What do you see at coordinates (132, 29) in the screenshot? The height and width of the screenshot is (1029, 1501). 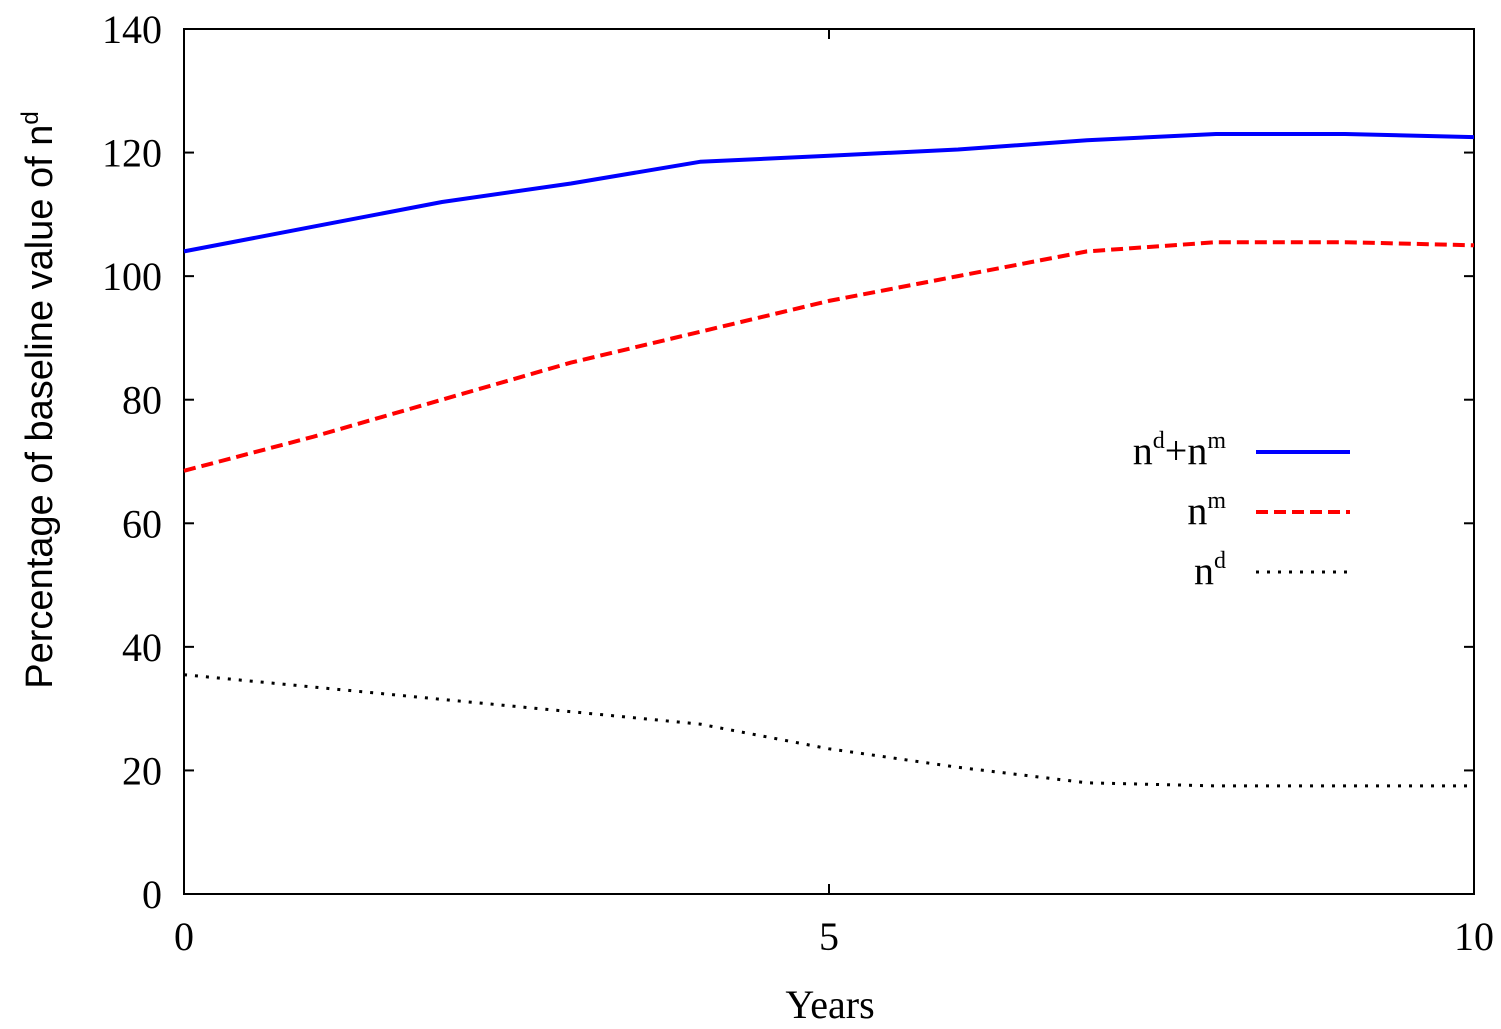 I see `y-tick-label: 140` at bounding box center [132, 29].